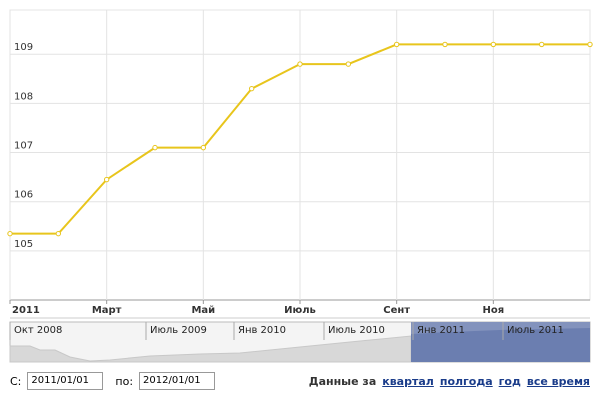 This screenshot has height=400, width=600. I want to click on navigator-selected-area, so click(500, 345).